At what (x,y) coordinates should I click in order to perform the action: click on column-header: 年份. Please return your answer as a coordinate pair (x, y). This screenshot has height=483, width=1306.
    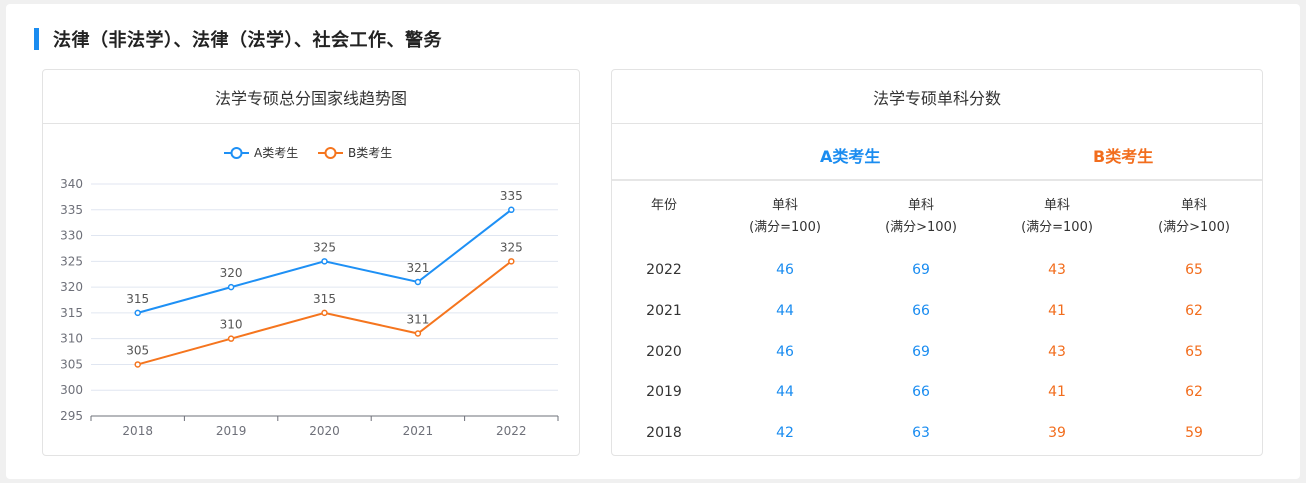
    Looking at the image, I should click on (664, 205).